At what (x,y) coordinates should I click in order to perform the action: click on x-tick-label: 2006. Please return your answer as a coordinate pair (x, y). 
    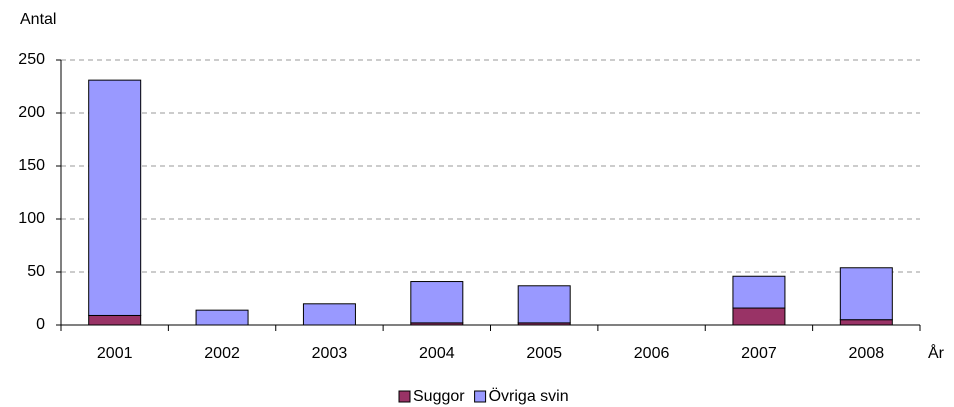
    Looking at the image, I should click on (652, 353).